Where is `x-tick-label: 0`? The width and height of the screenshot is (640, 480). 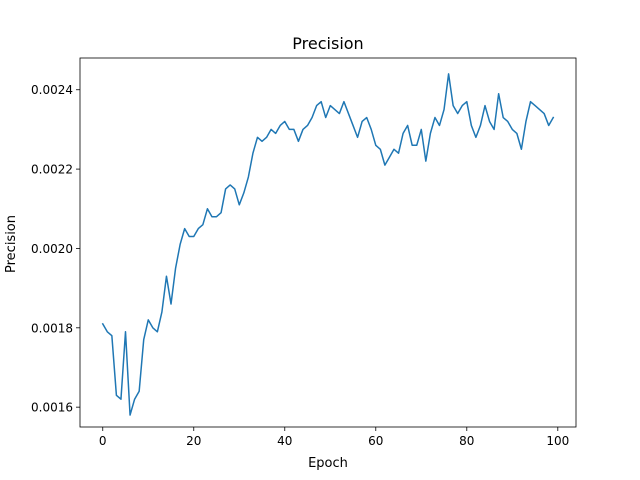 x-tick-label: 0 is located at coordinates (103, 441).